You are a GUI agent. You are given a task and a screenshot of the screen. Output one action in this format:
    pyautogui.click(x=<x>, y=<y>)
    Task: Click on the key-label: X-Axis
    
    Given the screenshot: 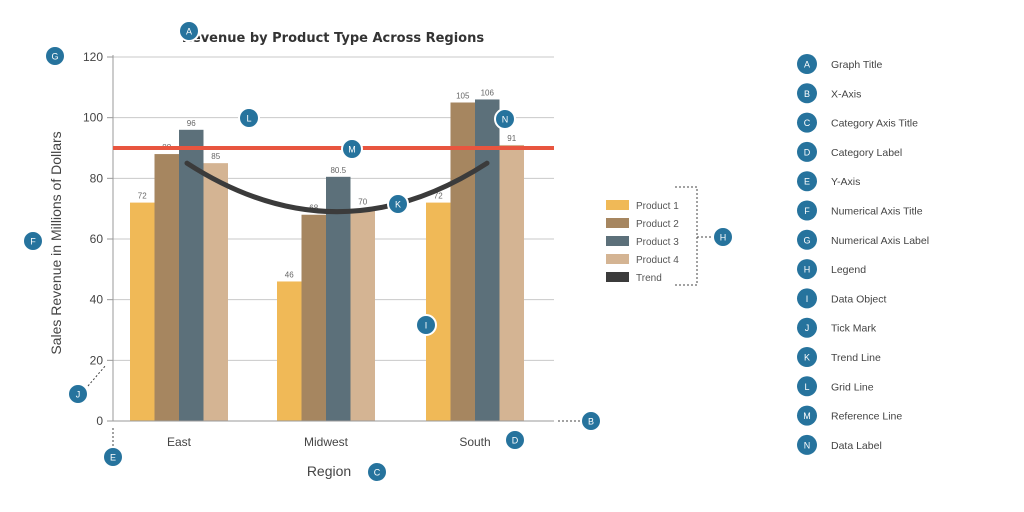 What is the action you would take?
    pyautogui.click(x=846, y=94)
    